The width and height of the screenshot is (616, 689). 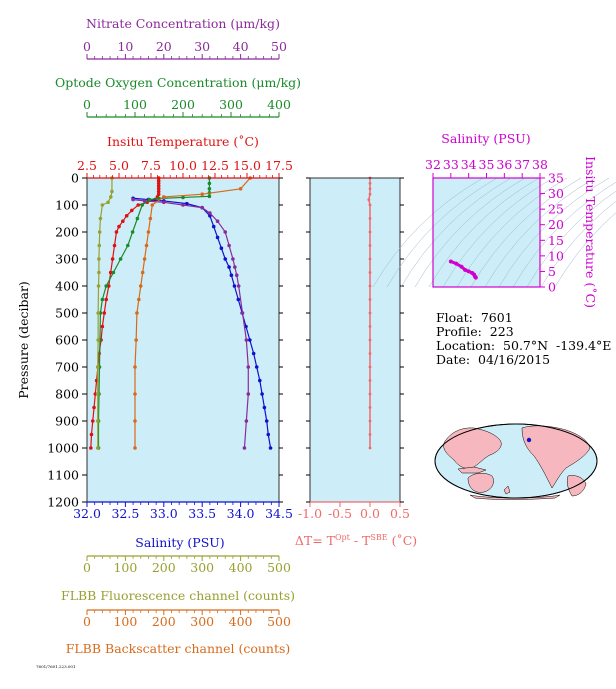 I want to click on delta-t-panel, so click(x=355, y=340).